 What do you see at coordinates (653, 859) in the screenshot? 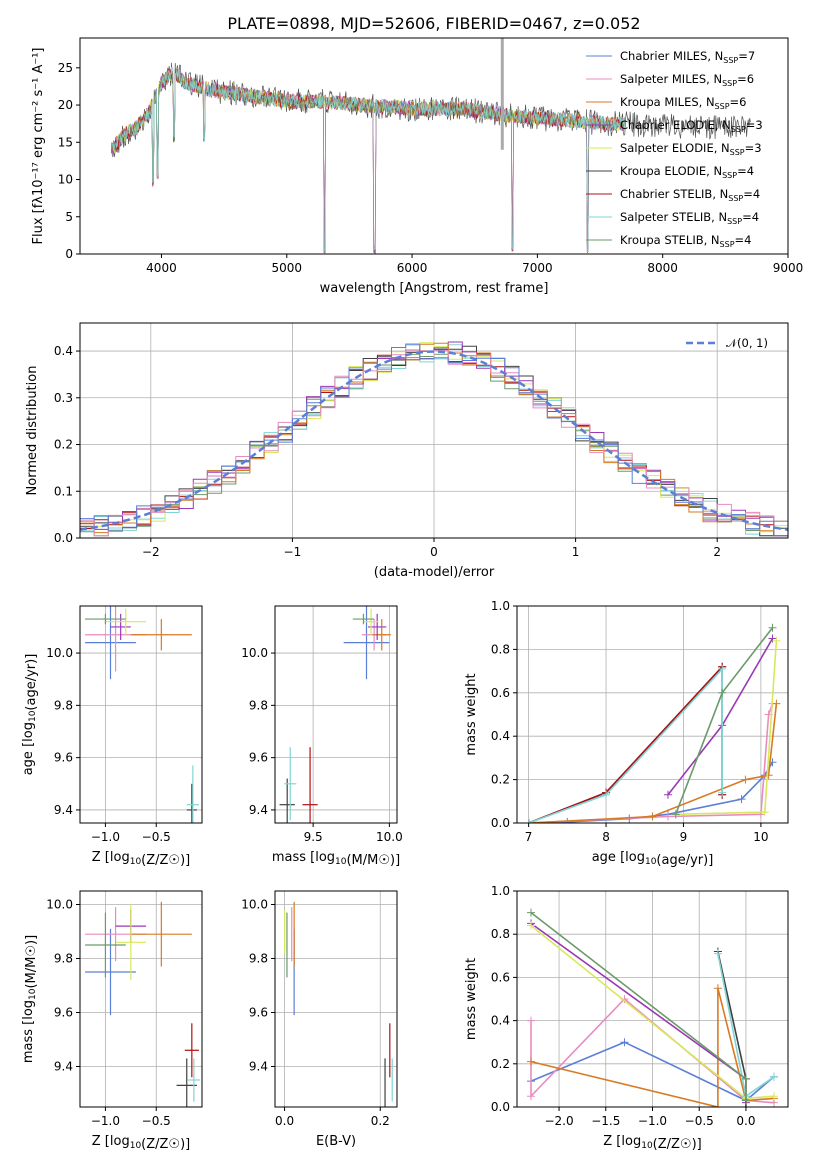
I see `x-axis-label: age [log10(age/yr)]` at bounding box center [653, 859].